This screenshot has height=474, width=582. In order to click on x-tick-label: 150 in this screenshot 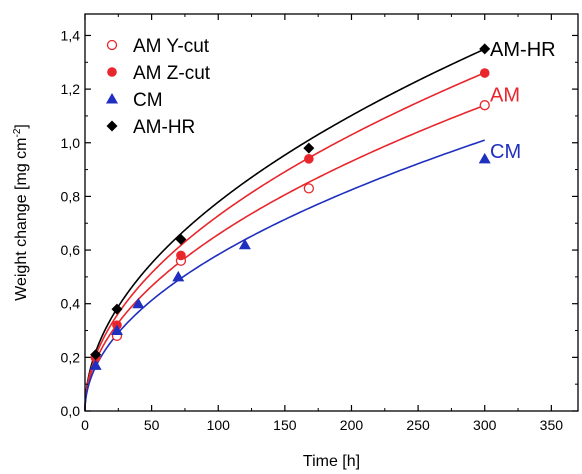, I will do `click(285, 425)`.